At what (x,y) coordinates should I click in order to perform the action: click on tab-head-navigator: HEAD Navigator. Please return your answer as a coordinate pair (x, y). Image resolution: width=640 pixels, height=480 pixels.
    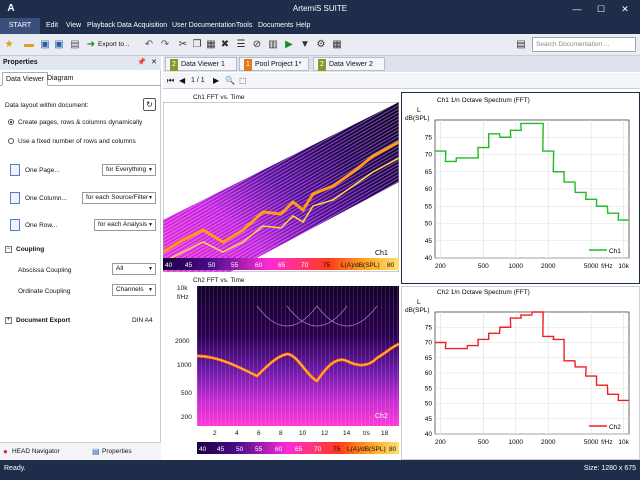
    Looking at the image, I should click on (36, 451).